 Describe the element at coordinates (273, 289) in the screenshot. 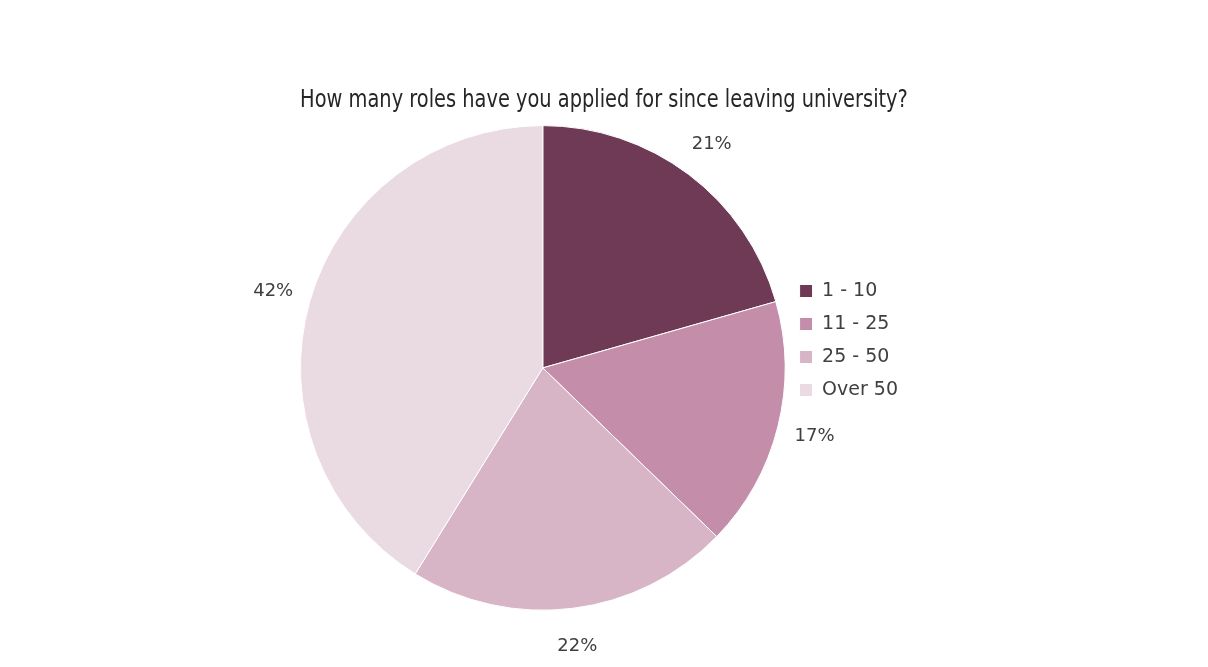

I see `data-label: 42%` at that location.